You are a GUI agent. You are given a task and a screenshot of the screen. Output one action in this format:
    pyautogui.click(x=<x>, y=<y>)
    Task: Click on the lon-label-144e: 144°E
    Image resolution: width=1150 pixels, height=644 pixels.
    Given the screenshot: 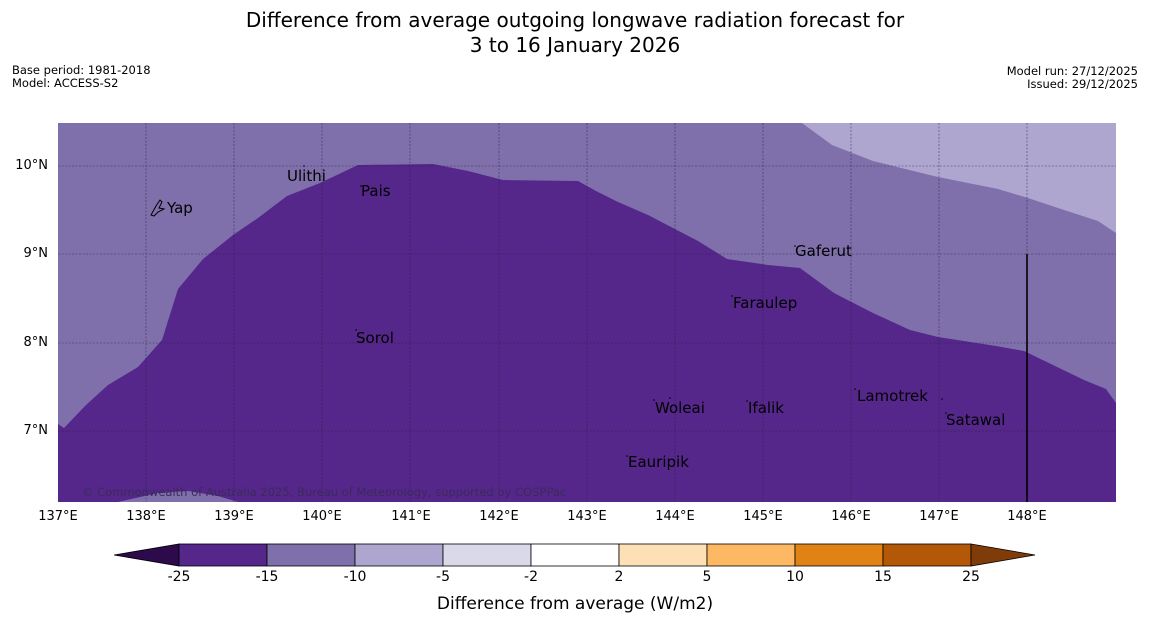 What is the action you would take?
    pyautogui.click(x=675, y=516)
    